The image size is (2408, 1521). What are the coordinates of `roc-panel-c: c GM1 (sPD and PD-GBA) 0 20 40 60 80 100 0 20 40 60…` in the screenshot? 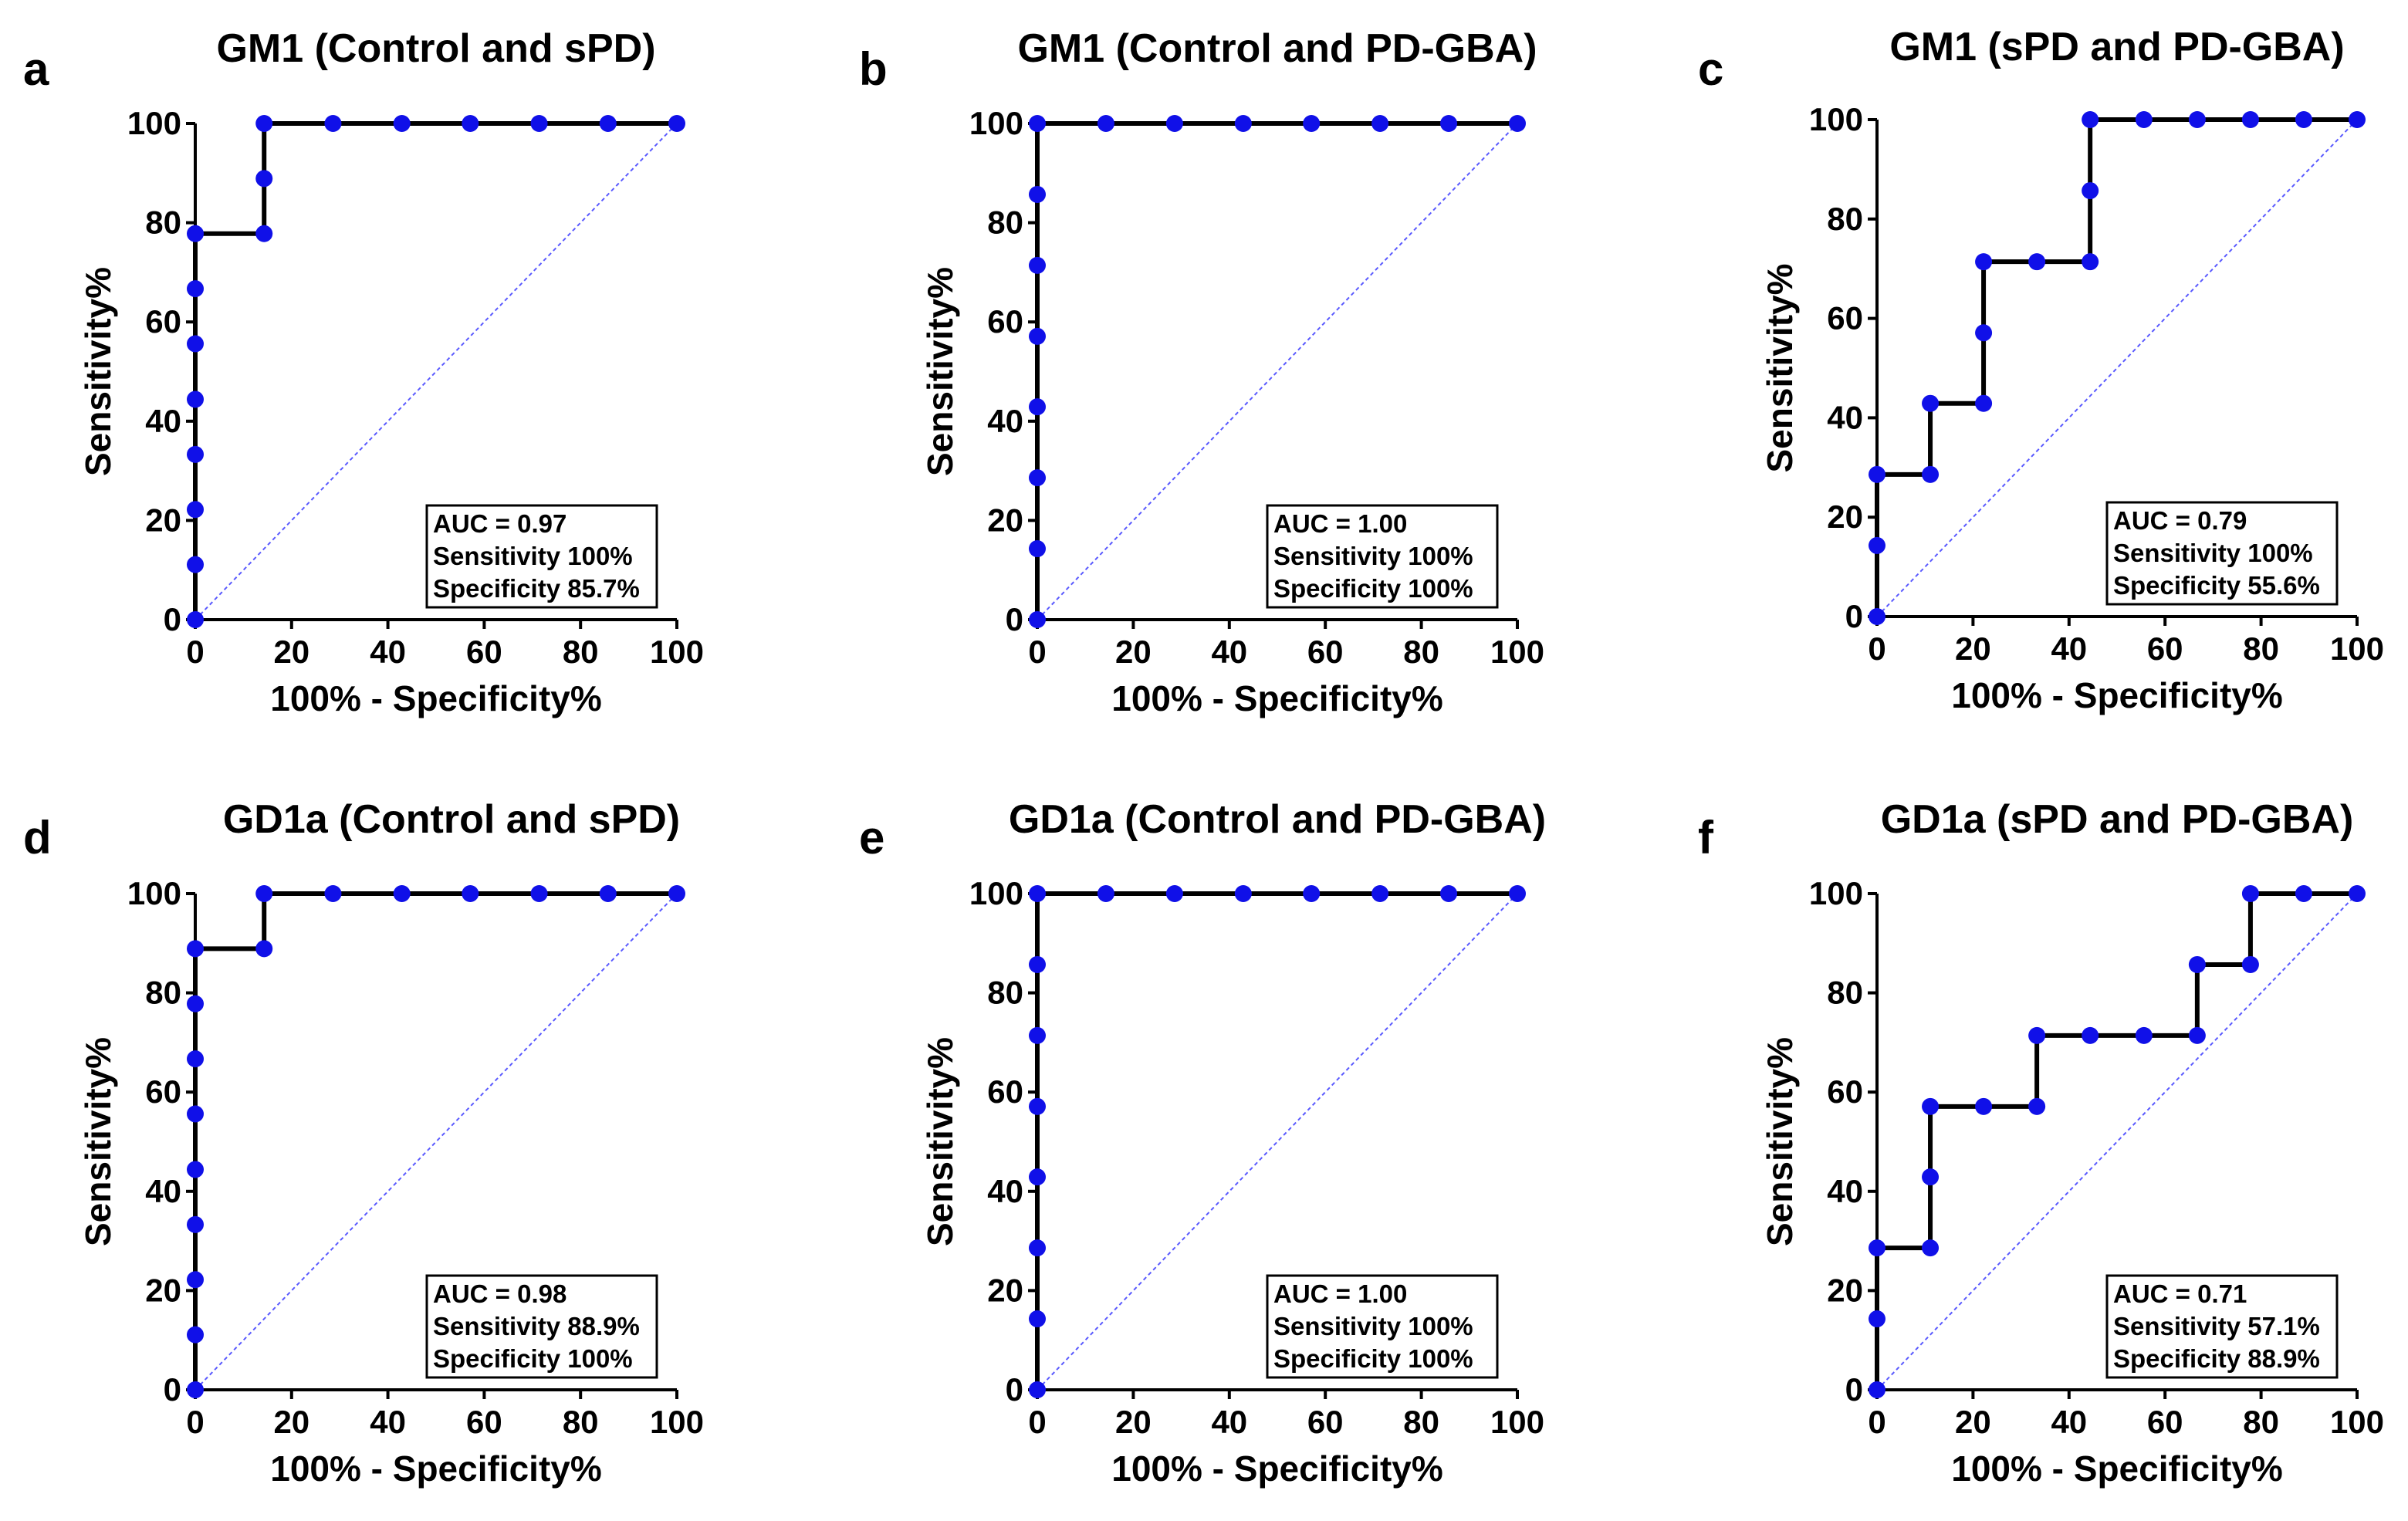 It's located at (2041, 370).